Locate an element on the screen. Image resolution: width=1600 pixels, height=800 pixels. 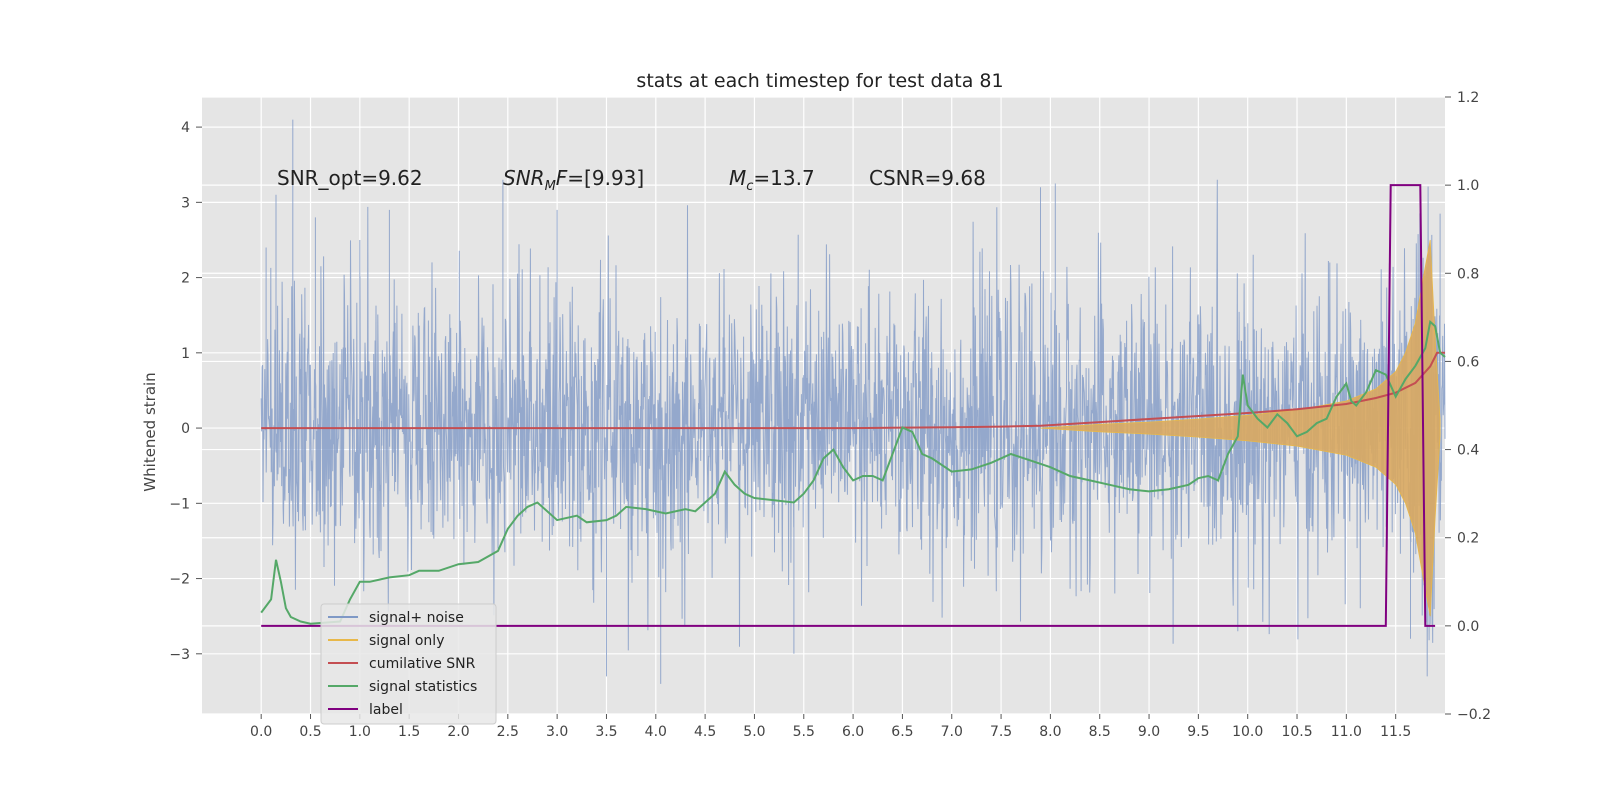
x-tick-label: 0.0 is located at coordinates (261, 732).